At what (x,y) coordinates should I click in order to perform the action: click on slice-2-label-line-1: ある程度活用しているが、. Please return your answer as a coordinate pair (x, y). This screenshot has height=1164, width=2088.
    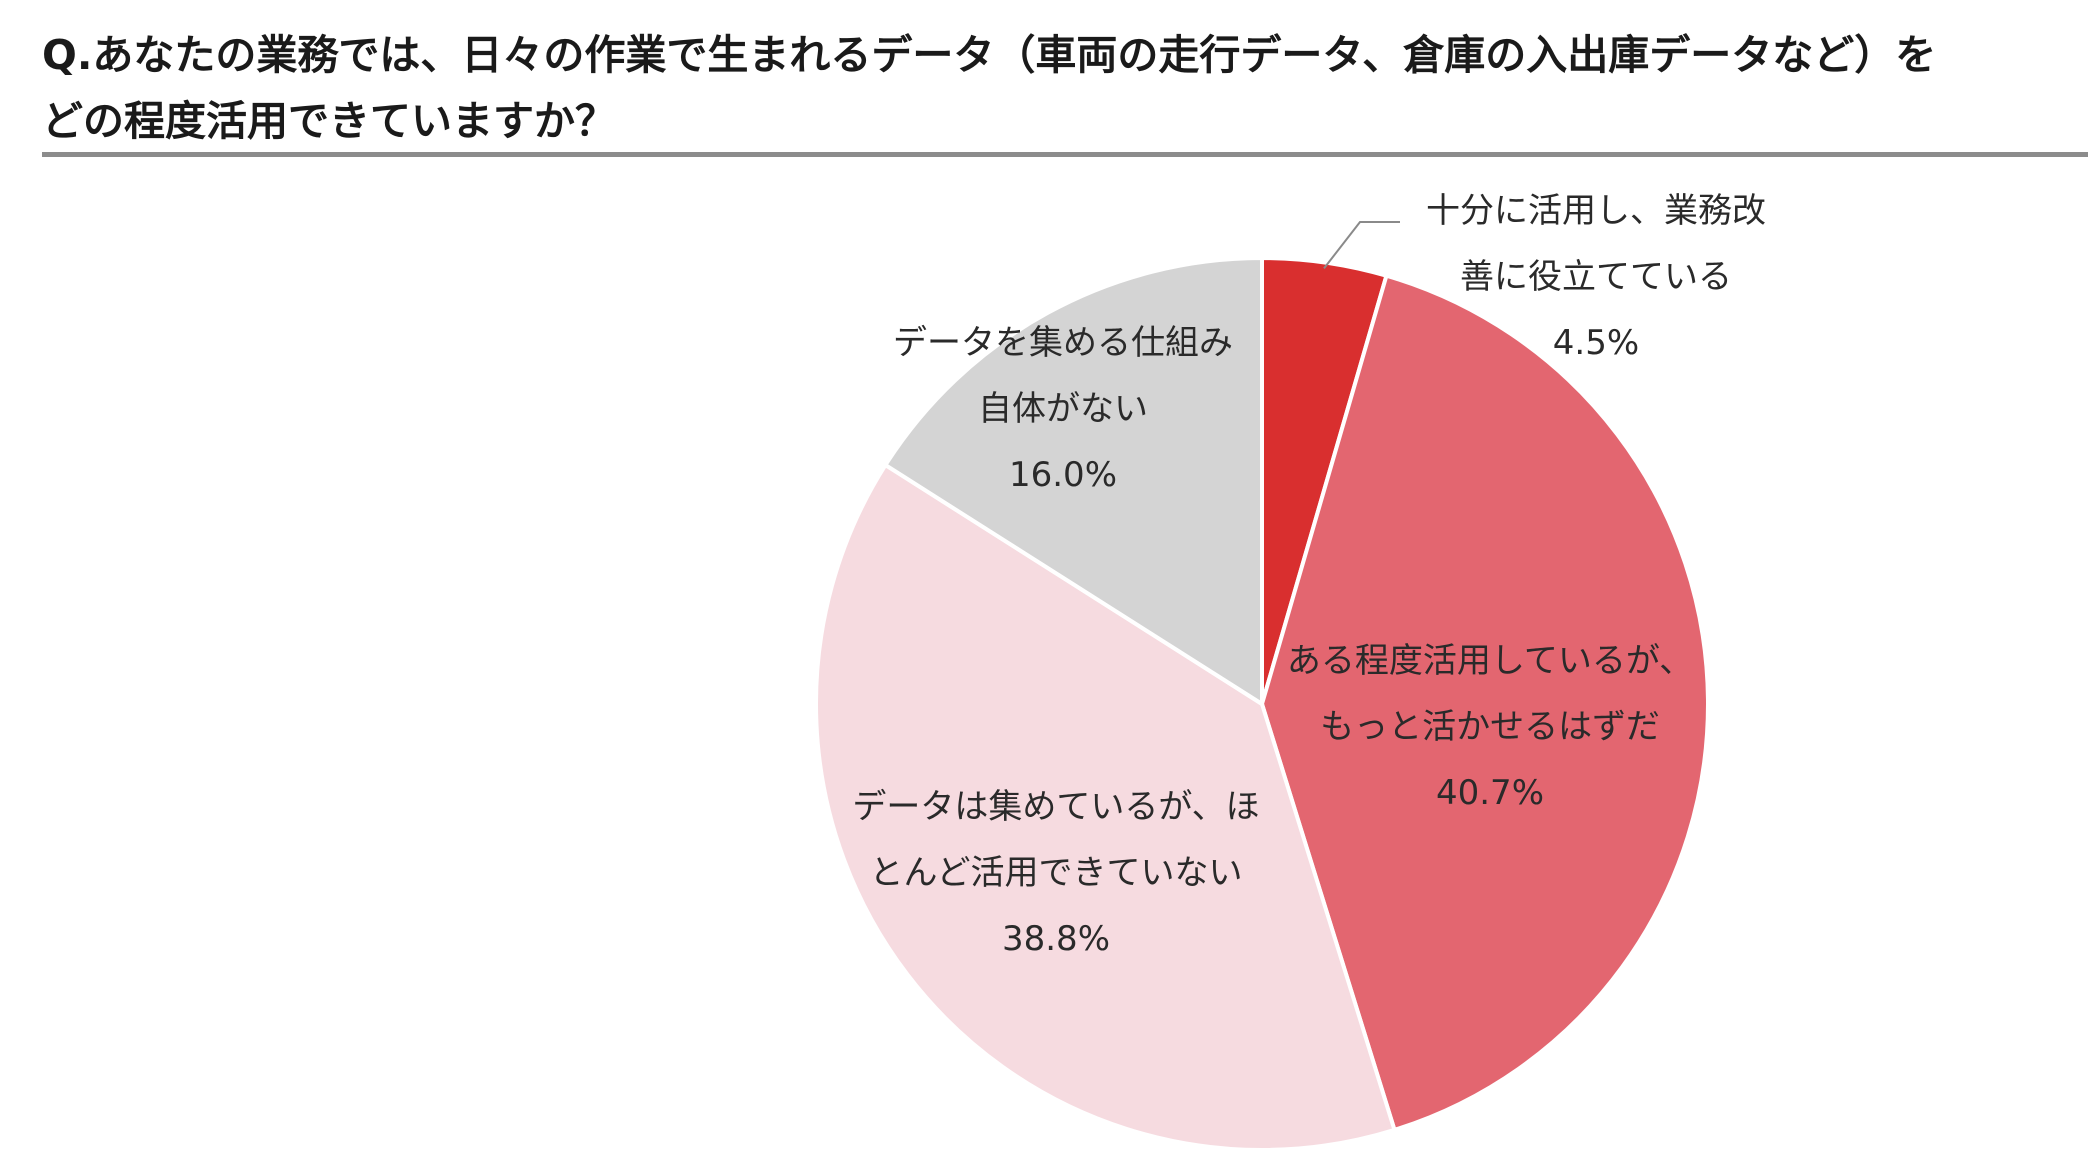
    Looking at the image, I should click on (1490, 661).